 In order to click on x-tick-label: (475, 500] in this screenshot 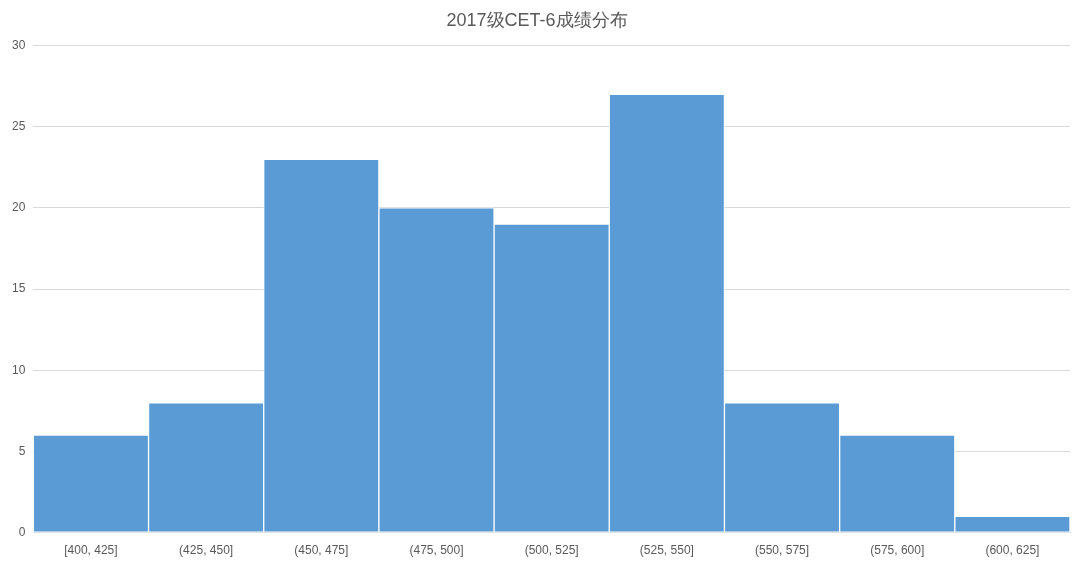, I will do `click(436, 550)`.